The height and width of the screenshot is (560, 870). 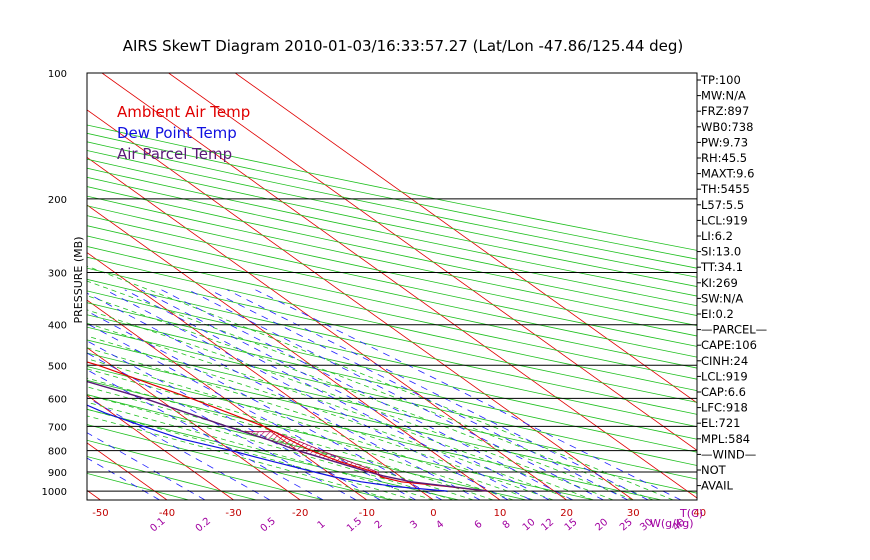 I want to click on index-value: EI:0.2, so click(x=717, y=314).